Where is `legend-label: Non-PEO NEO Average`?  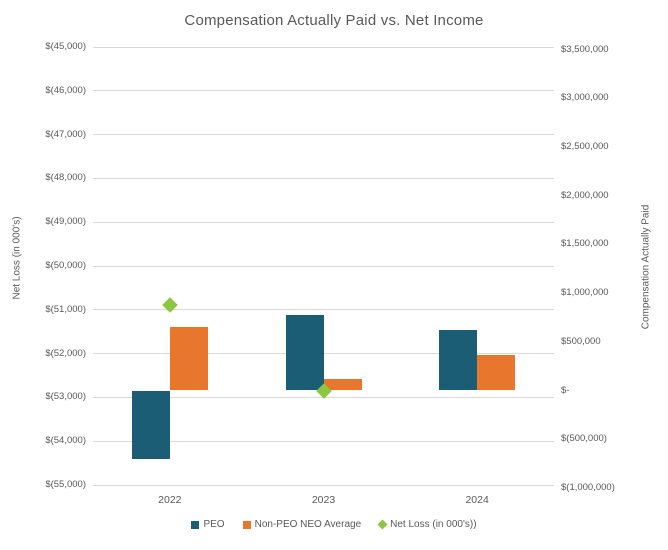
legend-label: Non-PEO NEO Average is located at coordinates (308, 524).